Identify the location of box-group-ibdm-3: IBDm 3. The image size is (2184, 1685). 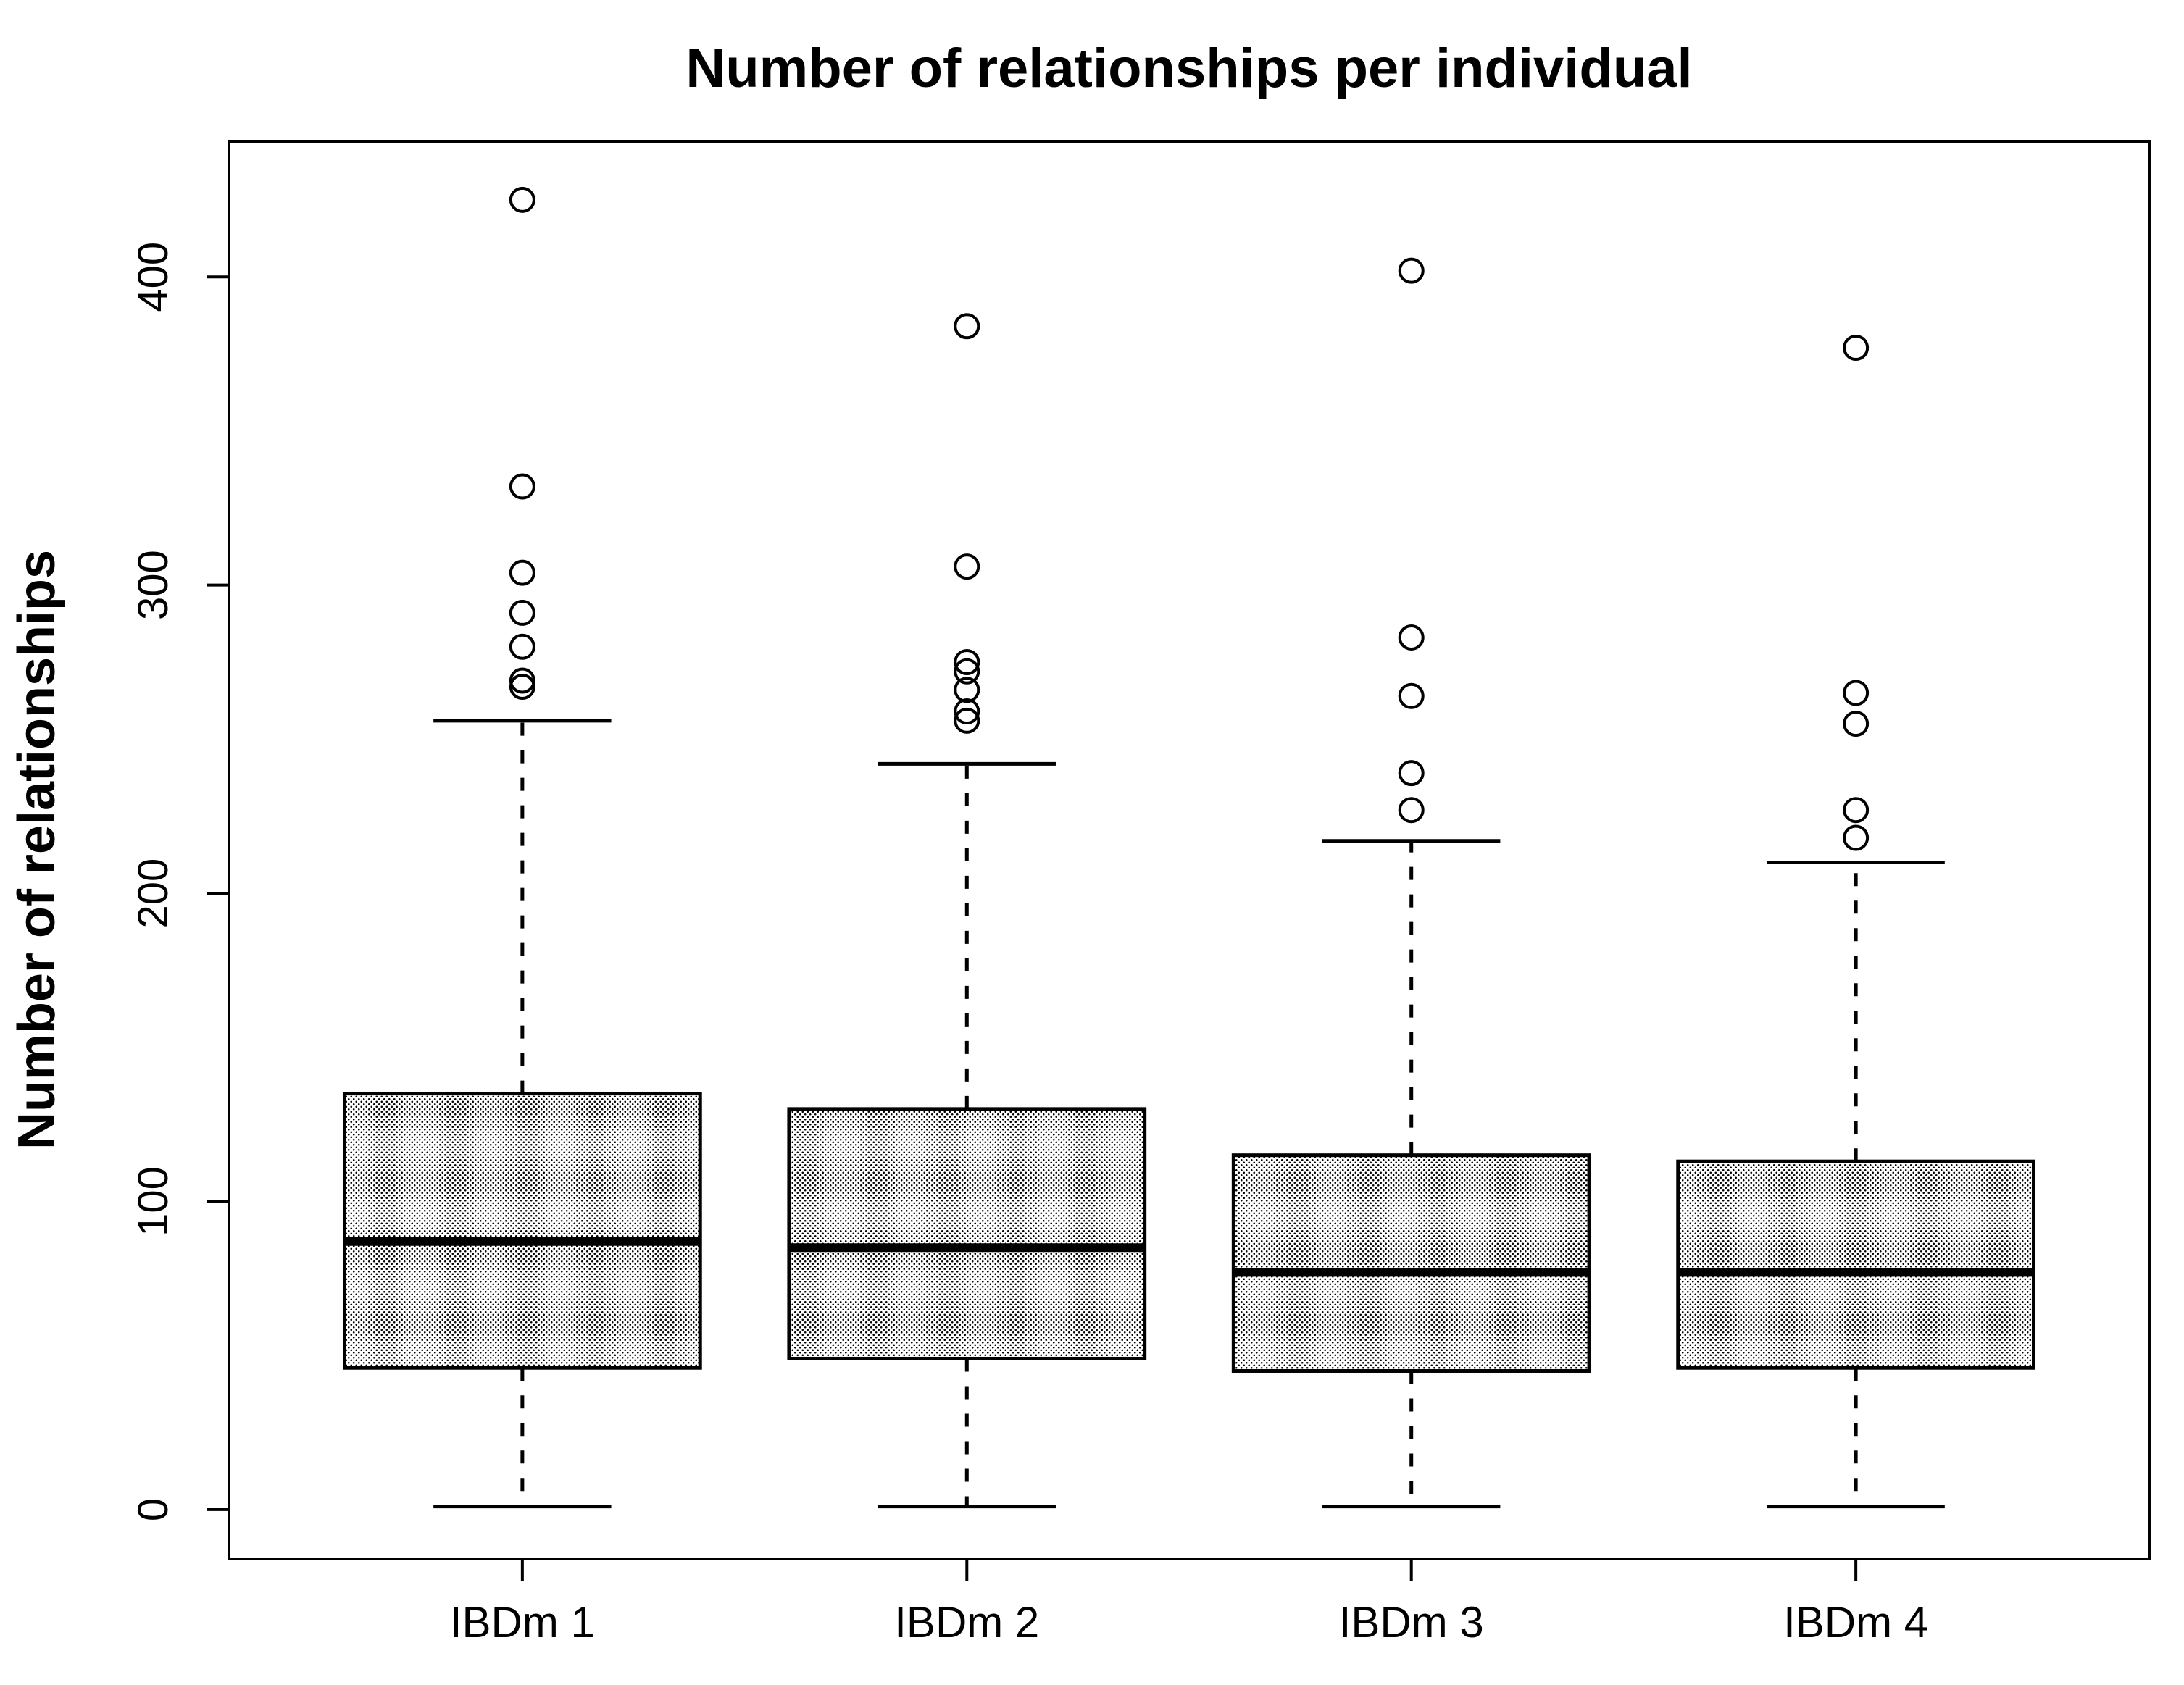
(1411, 952).